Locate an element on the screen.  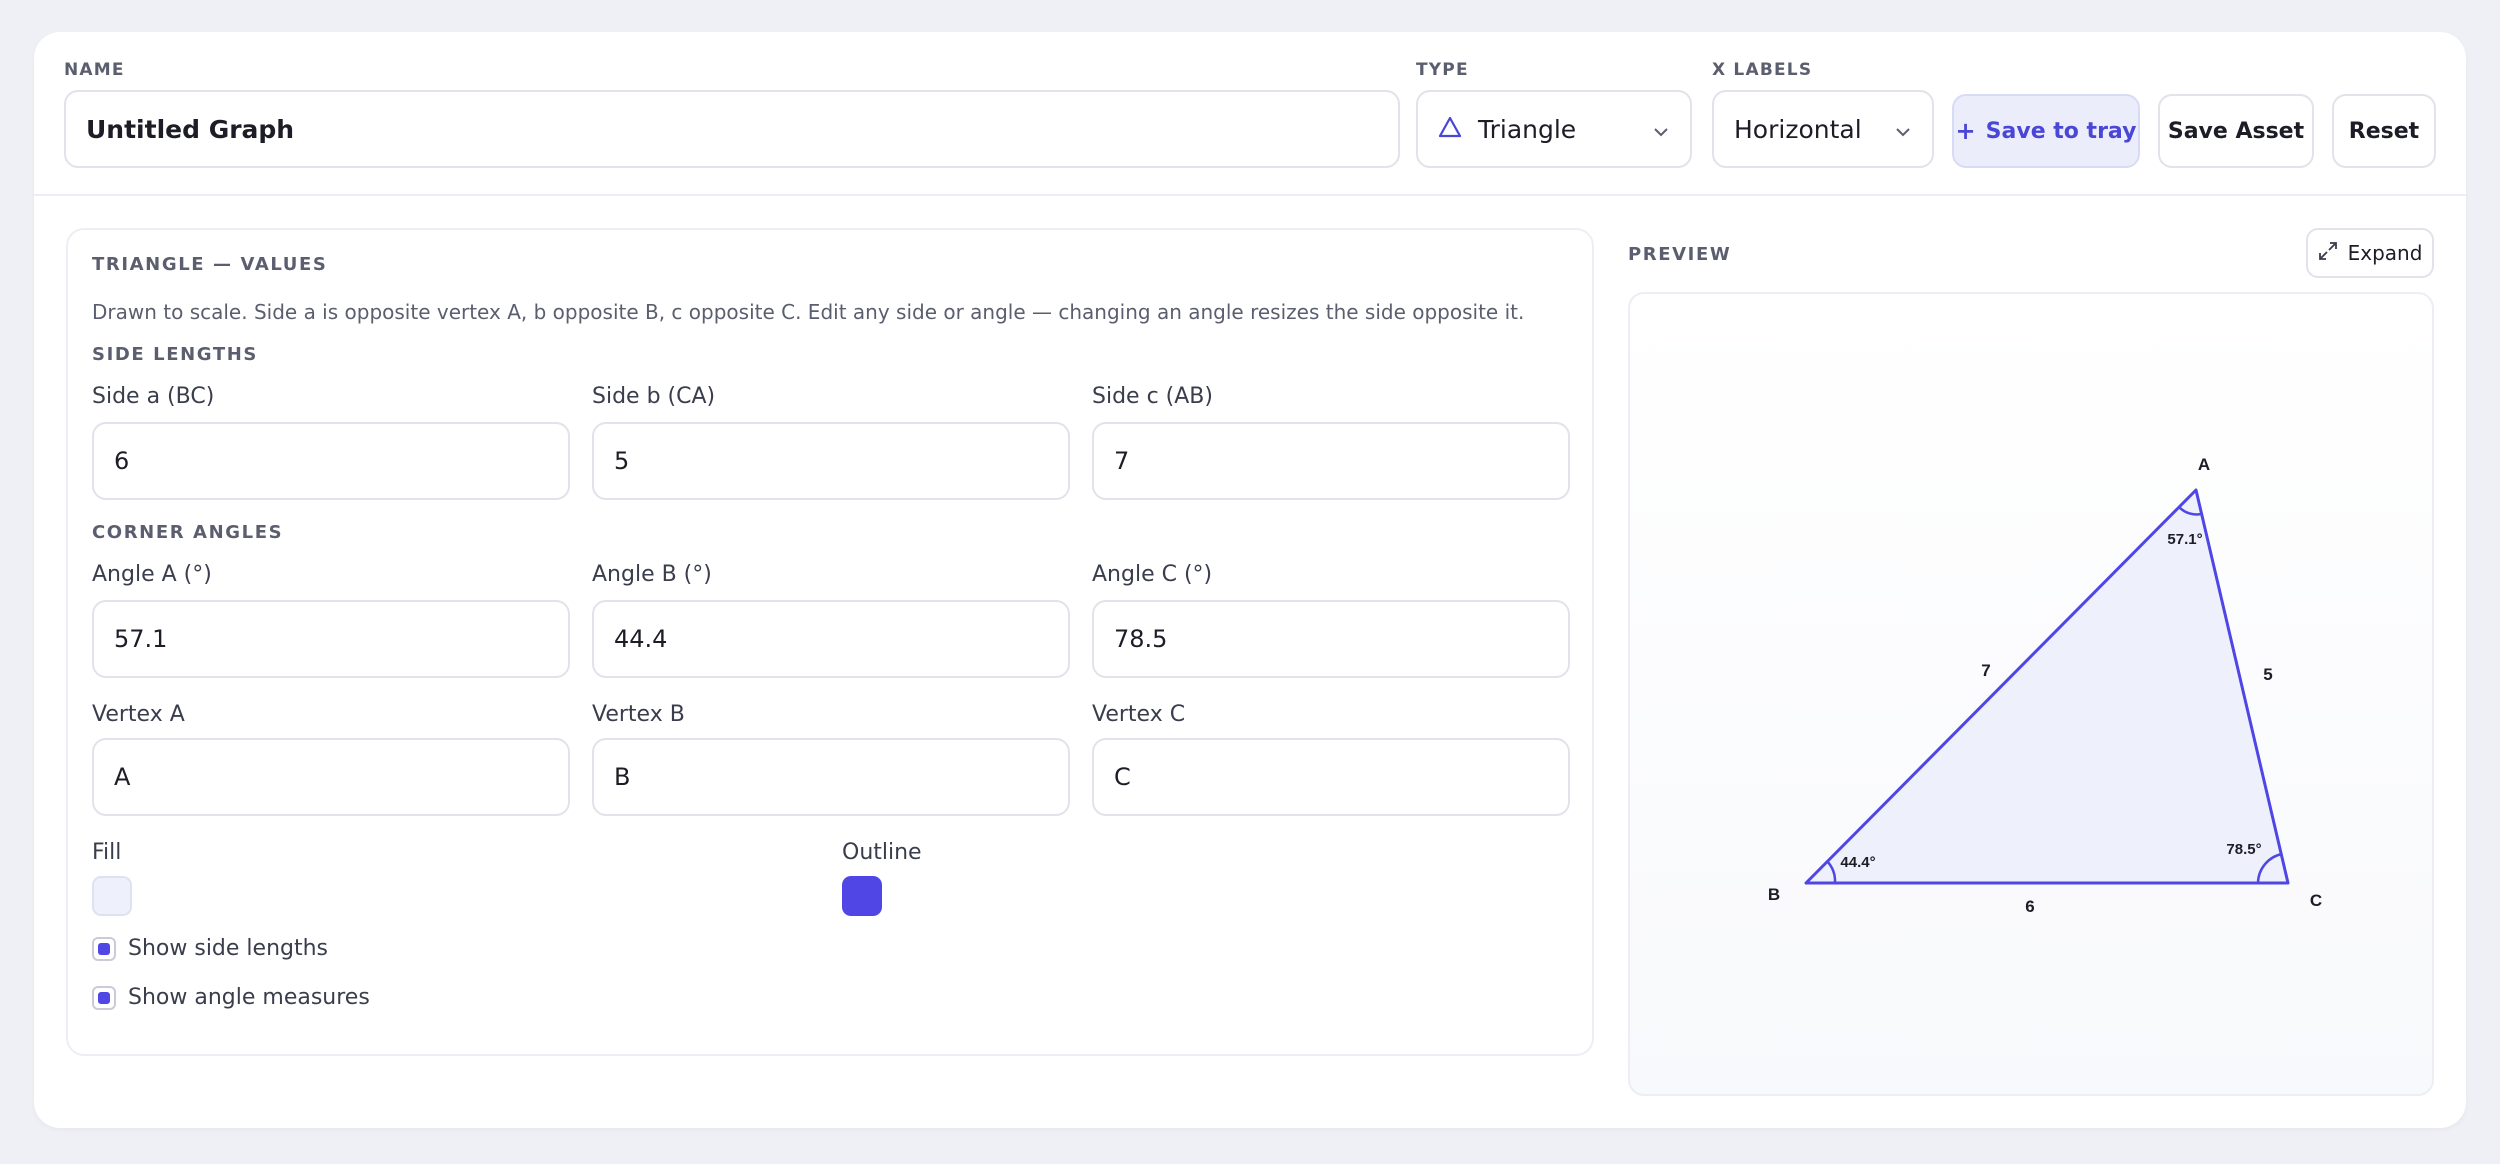
angle-b-label: Angle B (°) is located at coordinates (652, 574).